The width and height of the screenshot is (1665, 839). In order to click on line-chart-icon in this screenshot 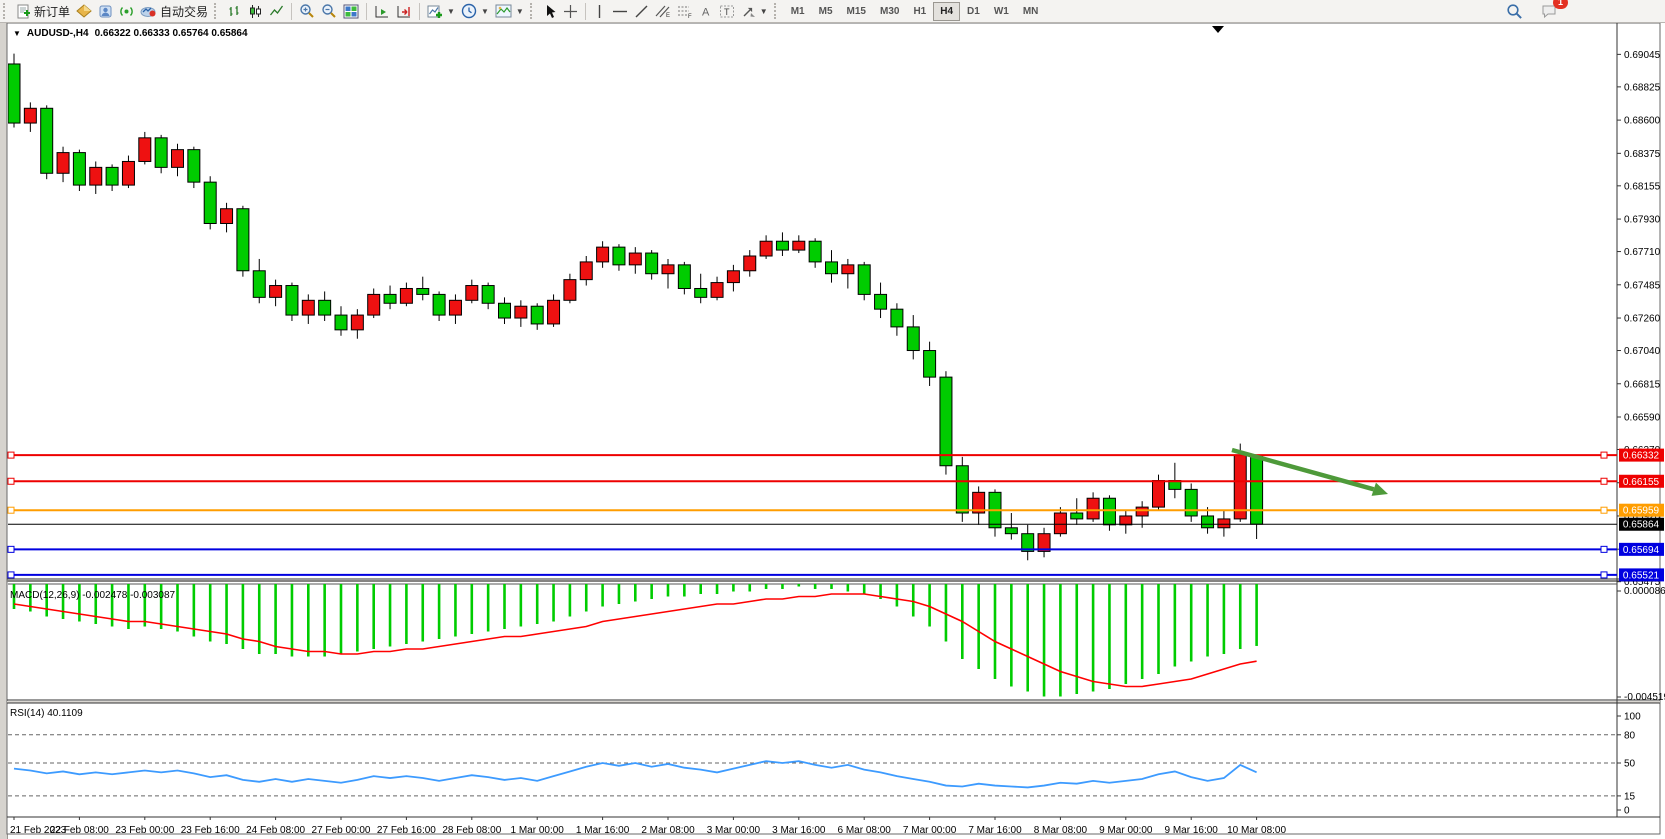, I will do `click(277, 10)`.